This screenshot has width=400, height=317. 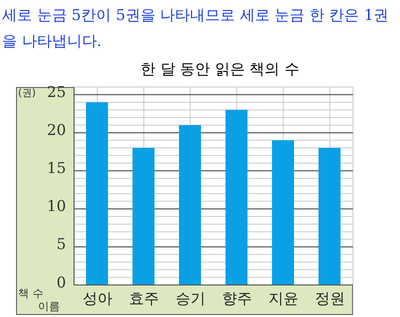 I want to click on x-tick-label: 지윤, so click(x=283, y=299).